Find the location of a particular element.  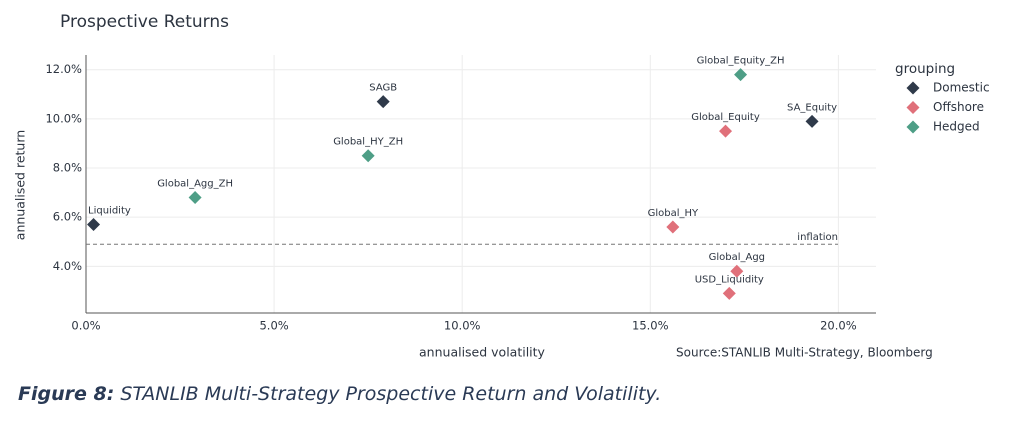

point-label: USD_Liquidity is located at coordinates (729, 279).